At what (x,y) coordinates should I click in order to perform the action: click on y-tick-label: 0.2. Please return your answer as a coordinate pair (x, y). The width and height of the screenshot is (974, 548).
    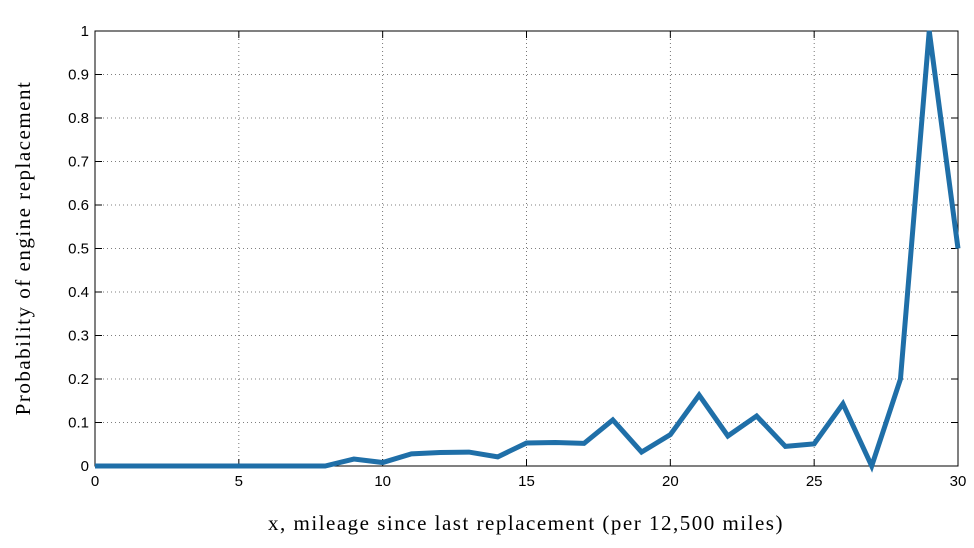
    Looking at the image, I should click on (78, 379).